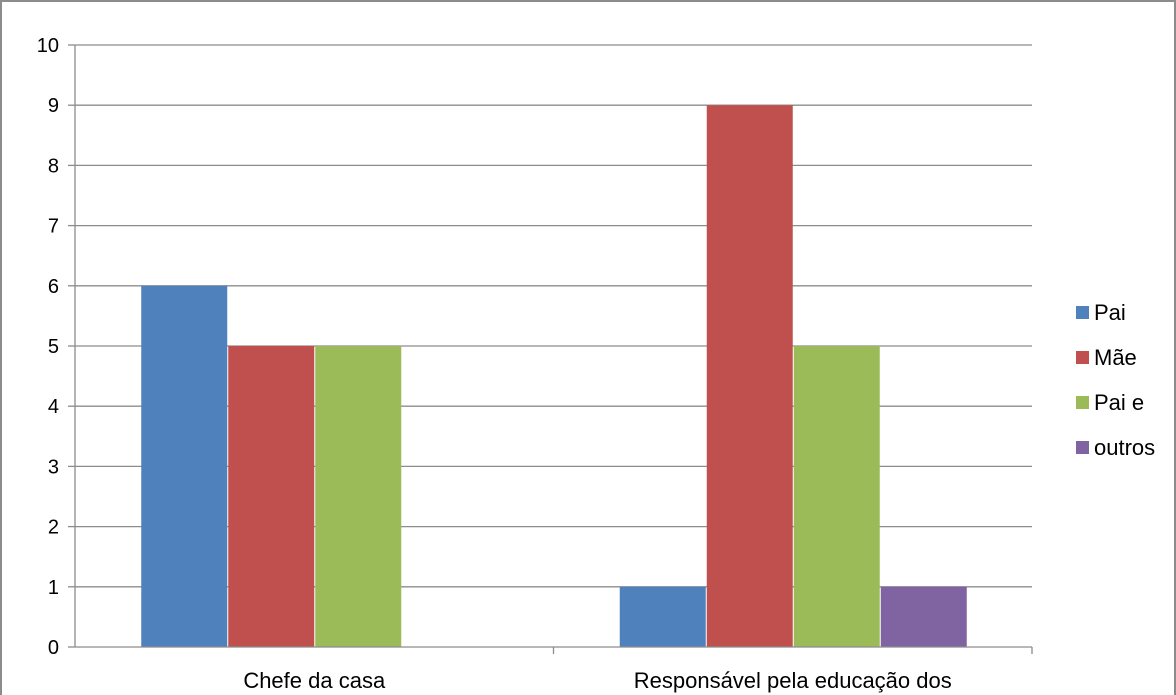 This screenshot has height=695, width=1176. What do you see at coordinates (53, 528) in the screenshot?
I see `y-tick-label: 2` at bounding box center [53, 528].